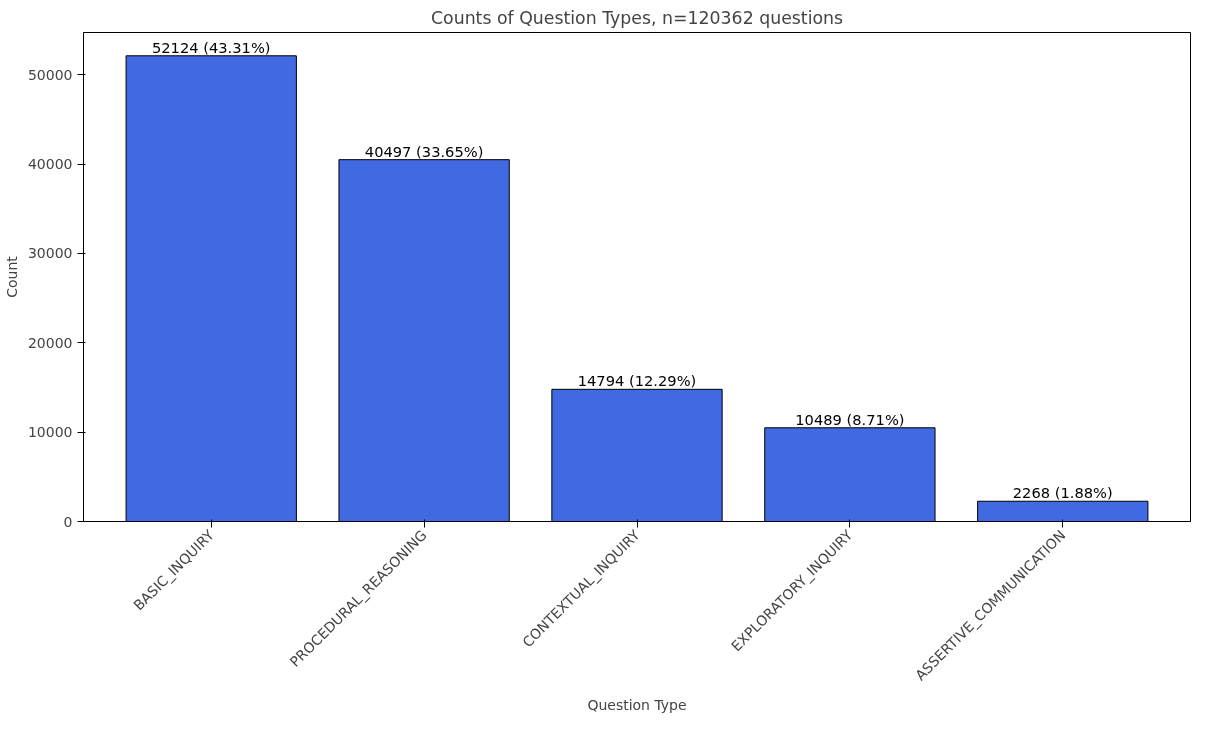 This screenshot has height=735, width=1226. I want to click on y-tick-label: 10000, so click(50, 432).